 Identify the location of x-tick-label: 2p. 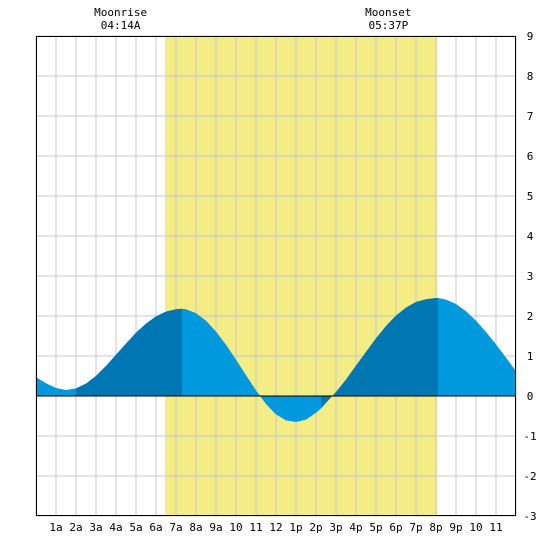
(315, 527).